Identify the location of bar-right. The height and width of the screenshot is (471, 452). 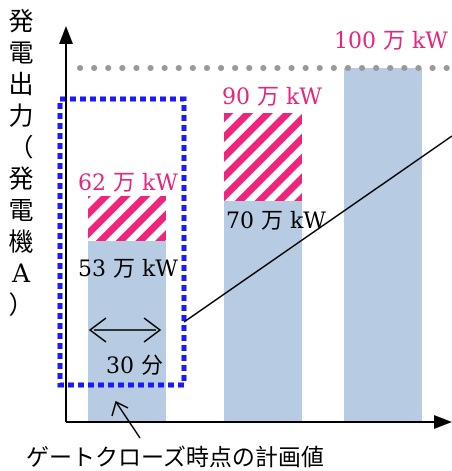
(383, 245).